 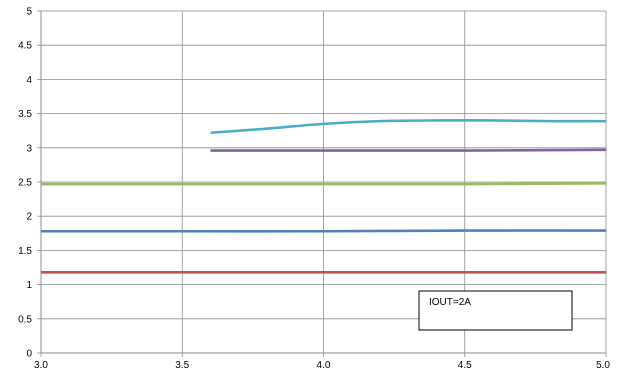 What do you see at coordinates (450, 302) in the screenshot?
I see `annotation-label: IOUT=2A` at bounding box center [450, 302].